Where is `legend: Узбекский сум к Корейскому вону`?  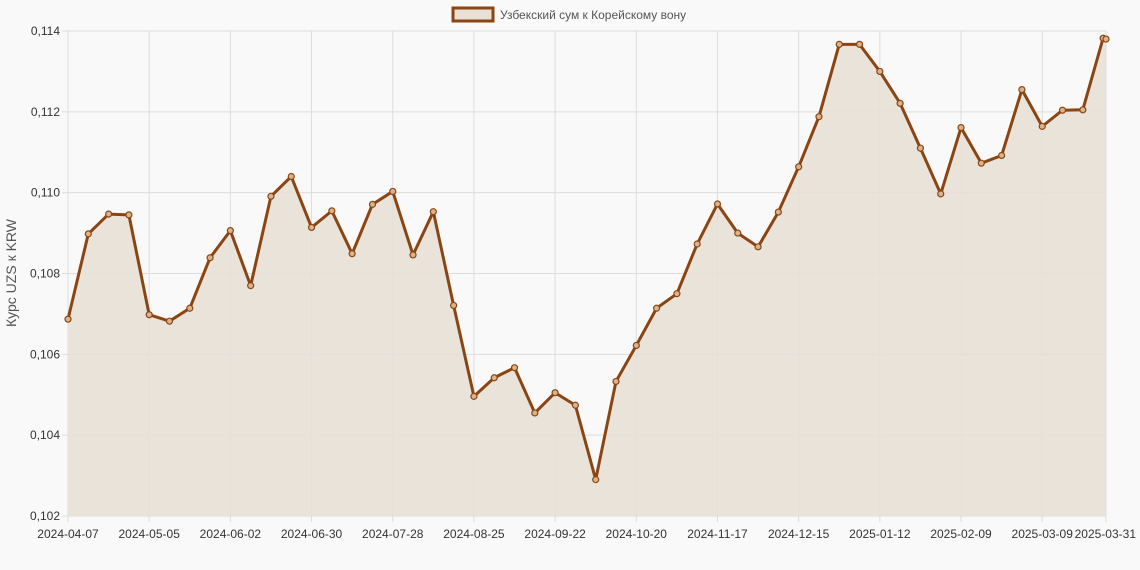
legend: Узбекский сум к Корейскому вону is located at coordinates (568, 14).